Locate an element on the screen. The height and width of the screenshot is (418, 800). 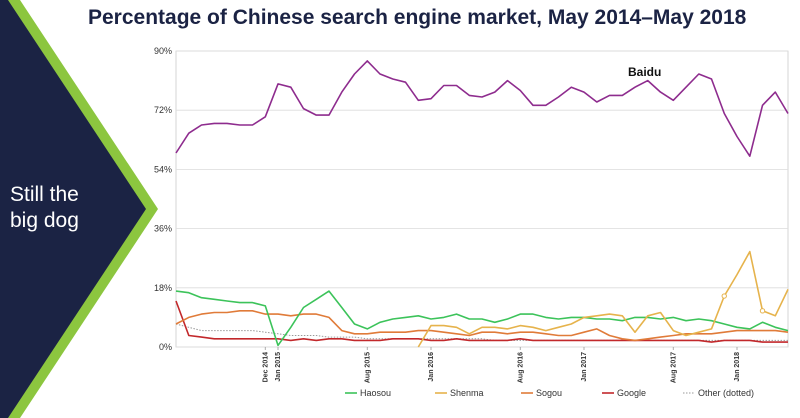
sidebar-caption-line-2: big dog is located at coordinates (44, 220).